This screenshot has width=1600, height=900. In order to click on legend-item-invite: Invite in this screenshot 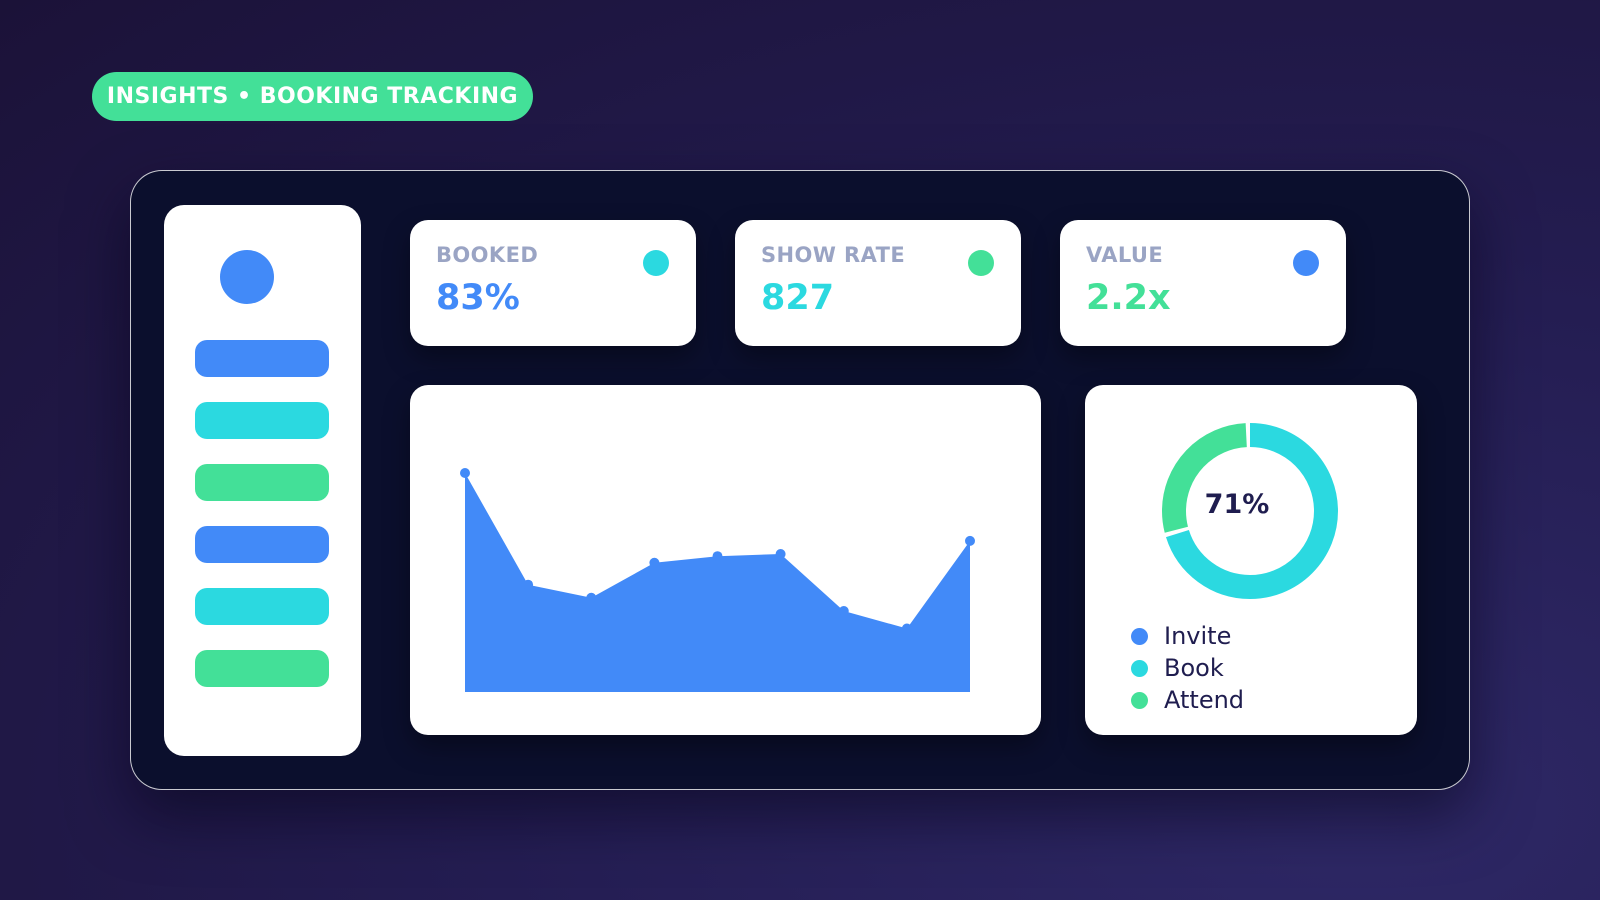, I will do `click(1181, 636)`.